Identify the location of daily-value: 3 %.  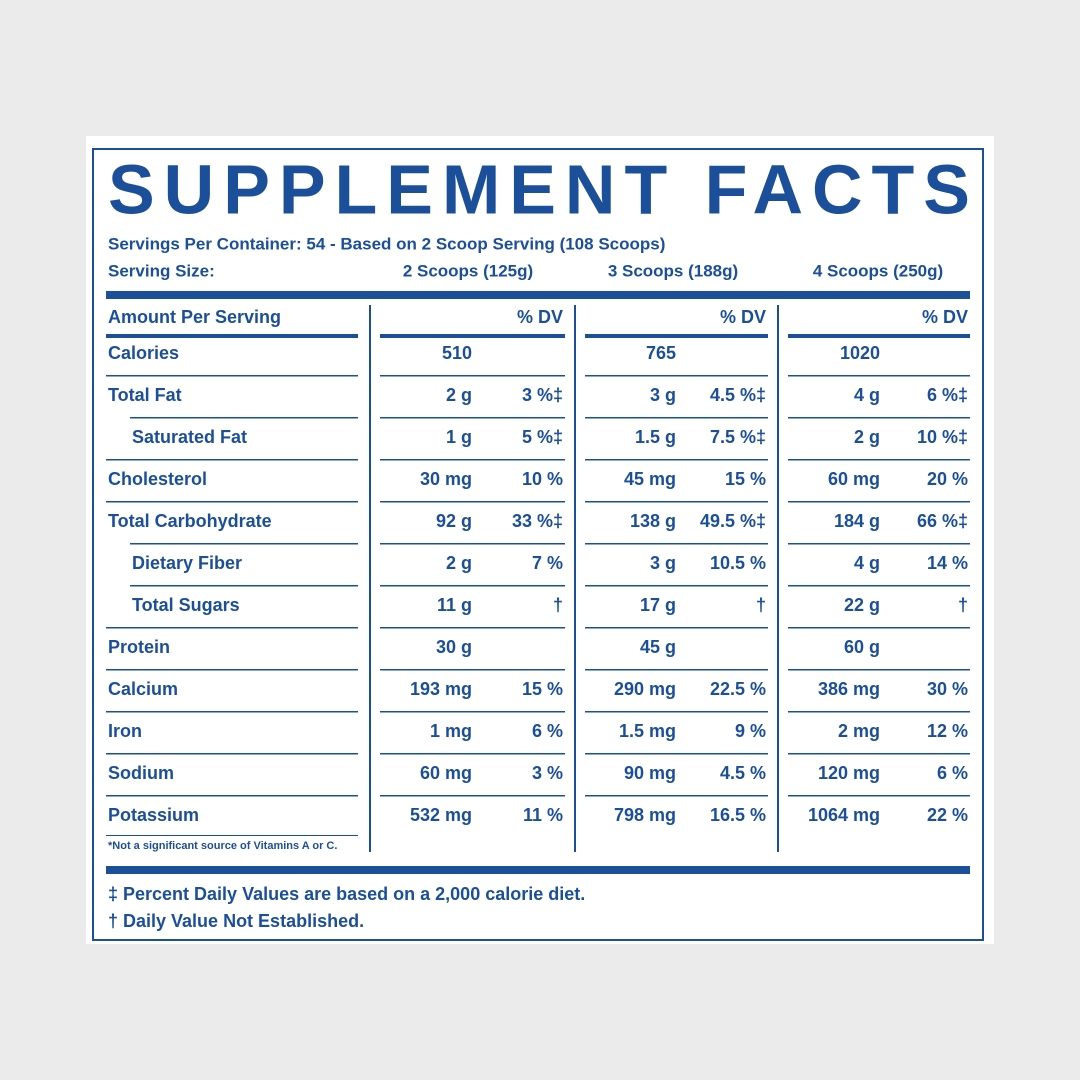
(547, 773).